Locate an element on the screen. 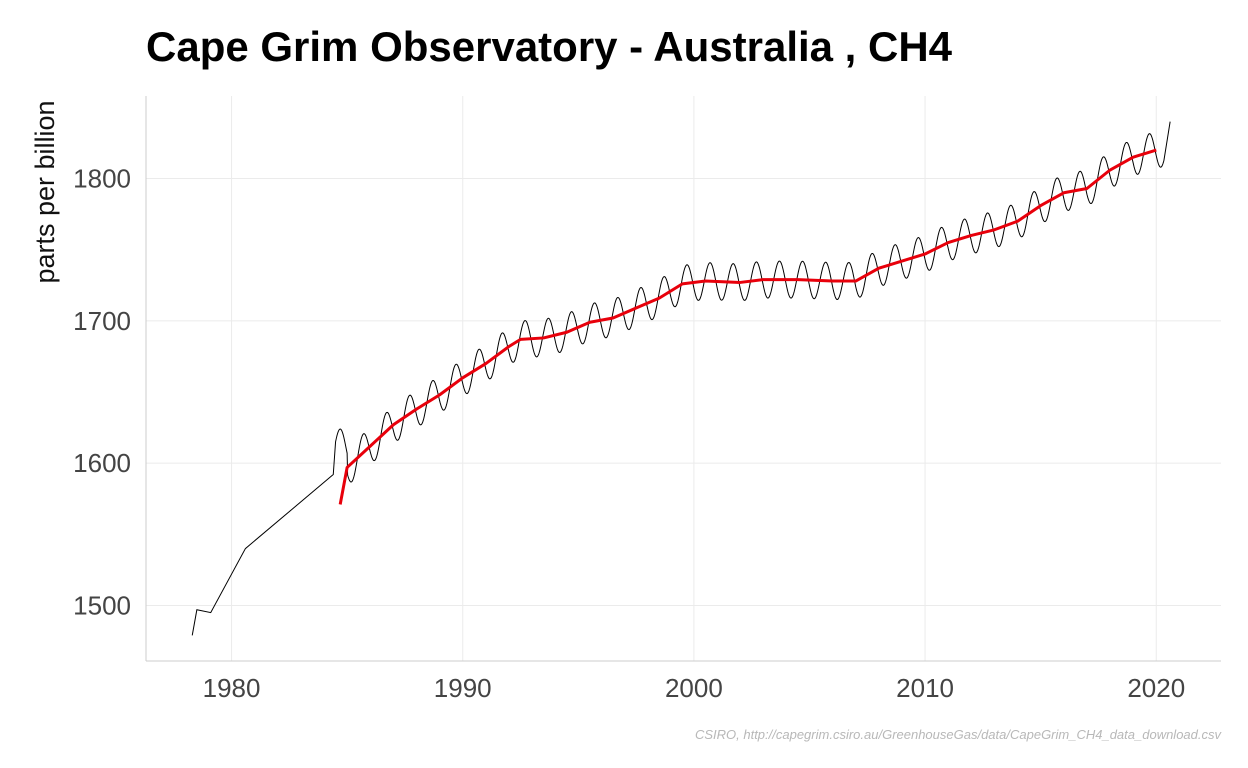  y-tick-label: 1600 is located at coordinates (102, 463).